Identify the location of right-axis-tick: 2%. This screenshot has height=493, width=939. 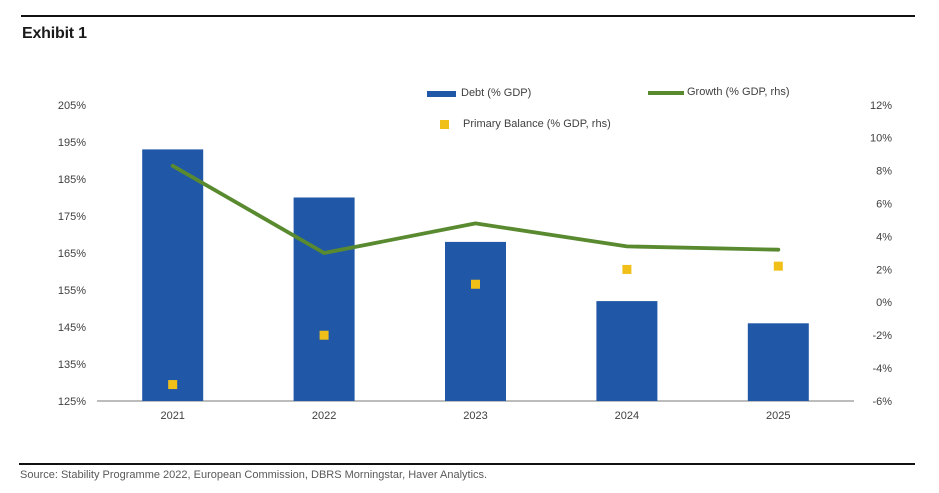
(884, 270).